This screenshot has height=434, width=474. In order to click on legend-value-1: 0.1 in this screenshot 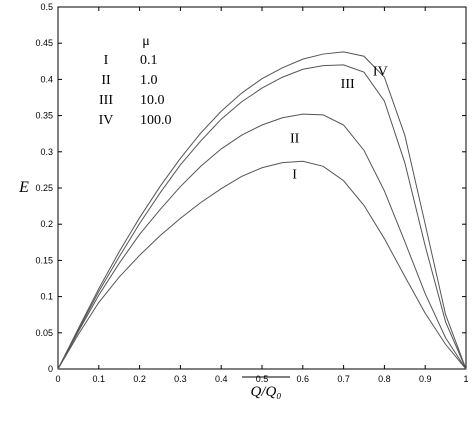, I will do `click(149, 60)`.